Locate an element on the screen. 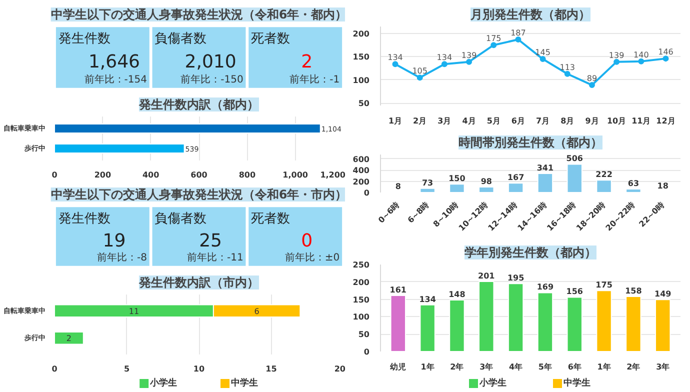  data-label: 11 is located at coordinates (134, 311).